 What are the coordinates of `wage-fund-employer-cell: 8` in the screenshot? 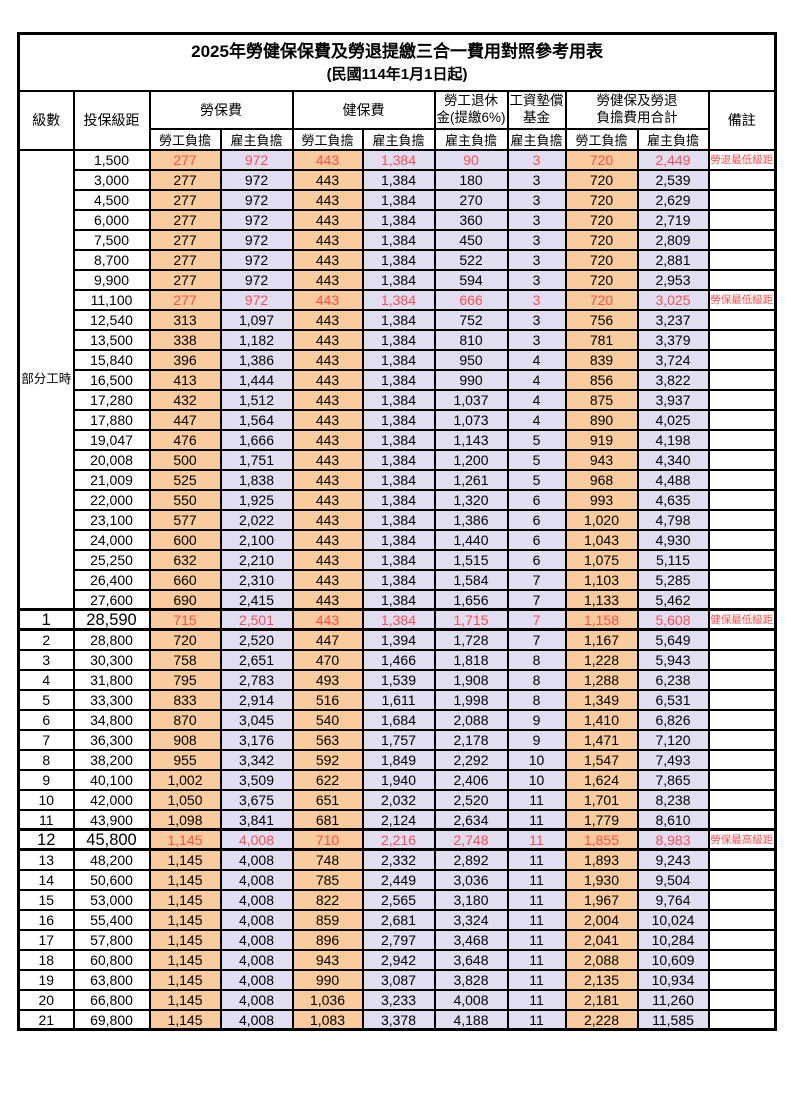 It's located at (536, 659).